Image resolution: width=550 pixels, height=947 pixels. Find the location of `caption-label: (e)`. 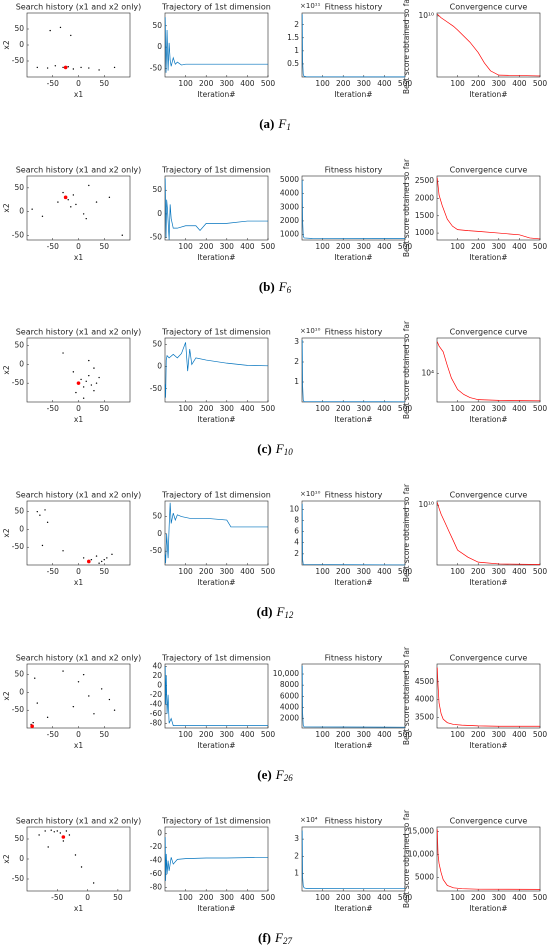

caption-label: (e) is located at coordinates (264, 774).